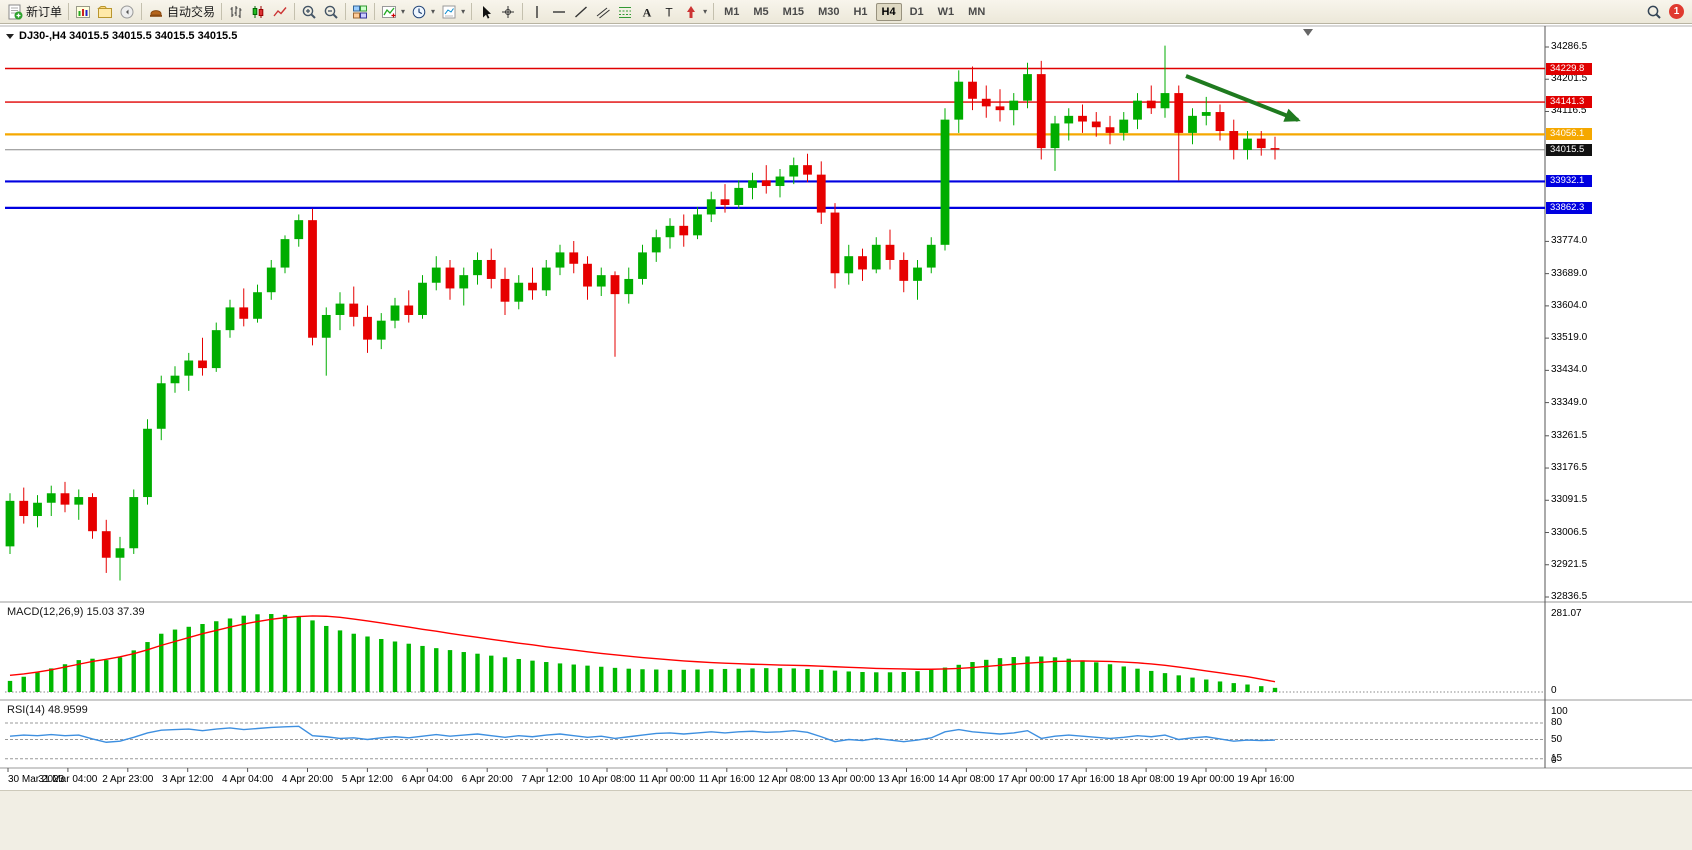 Image resolution: width=1692 pixels, height=850 pixels. I want to click on zoom-in-icon, so click(309, 12).